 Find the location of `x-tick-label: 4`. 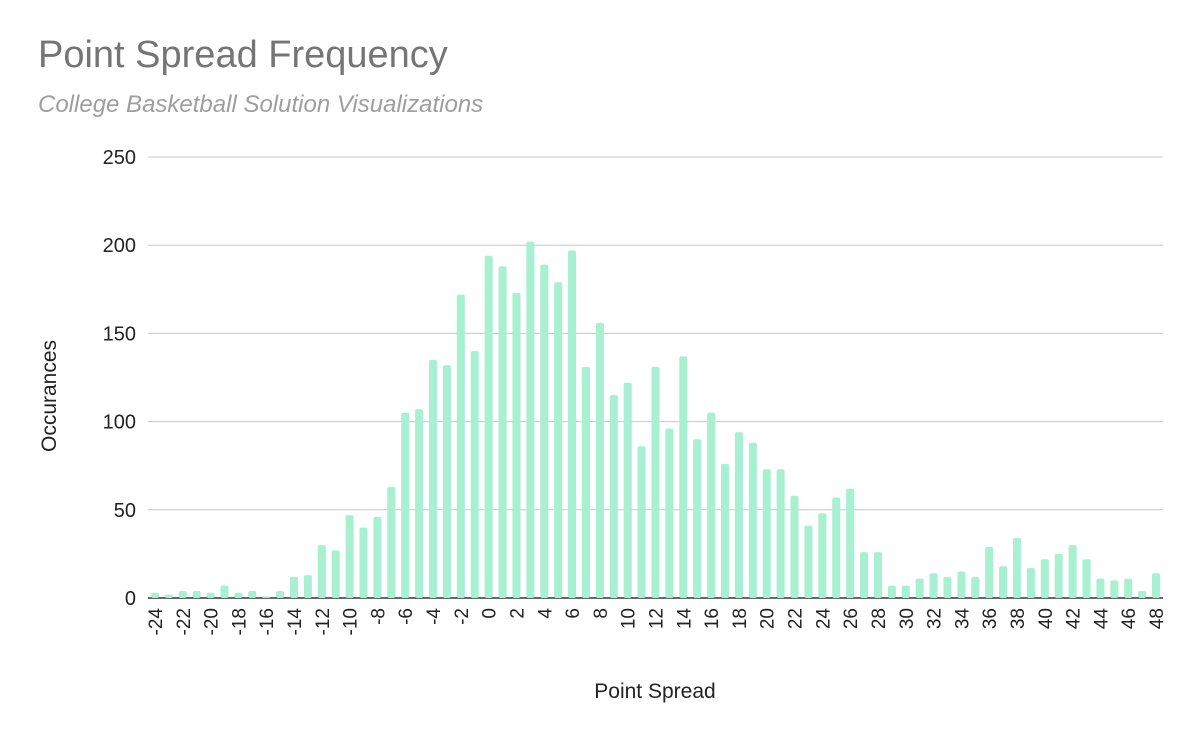

x-tick-label: 4 is located at coordinates (545, 613).